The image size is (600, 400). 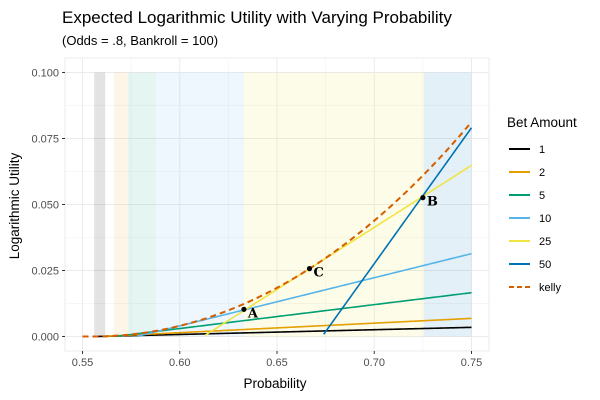 What do you see at coordinates (545, 265) in the screenshot?
I see `legend-label: 50` at bounding box center [545, 265].